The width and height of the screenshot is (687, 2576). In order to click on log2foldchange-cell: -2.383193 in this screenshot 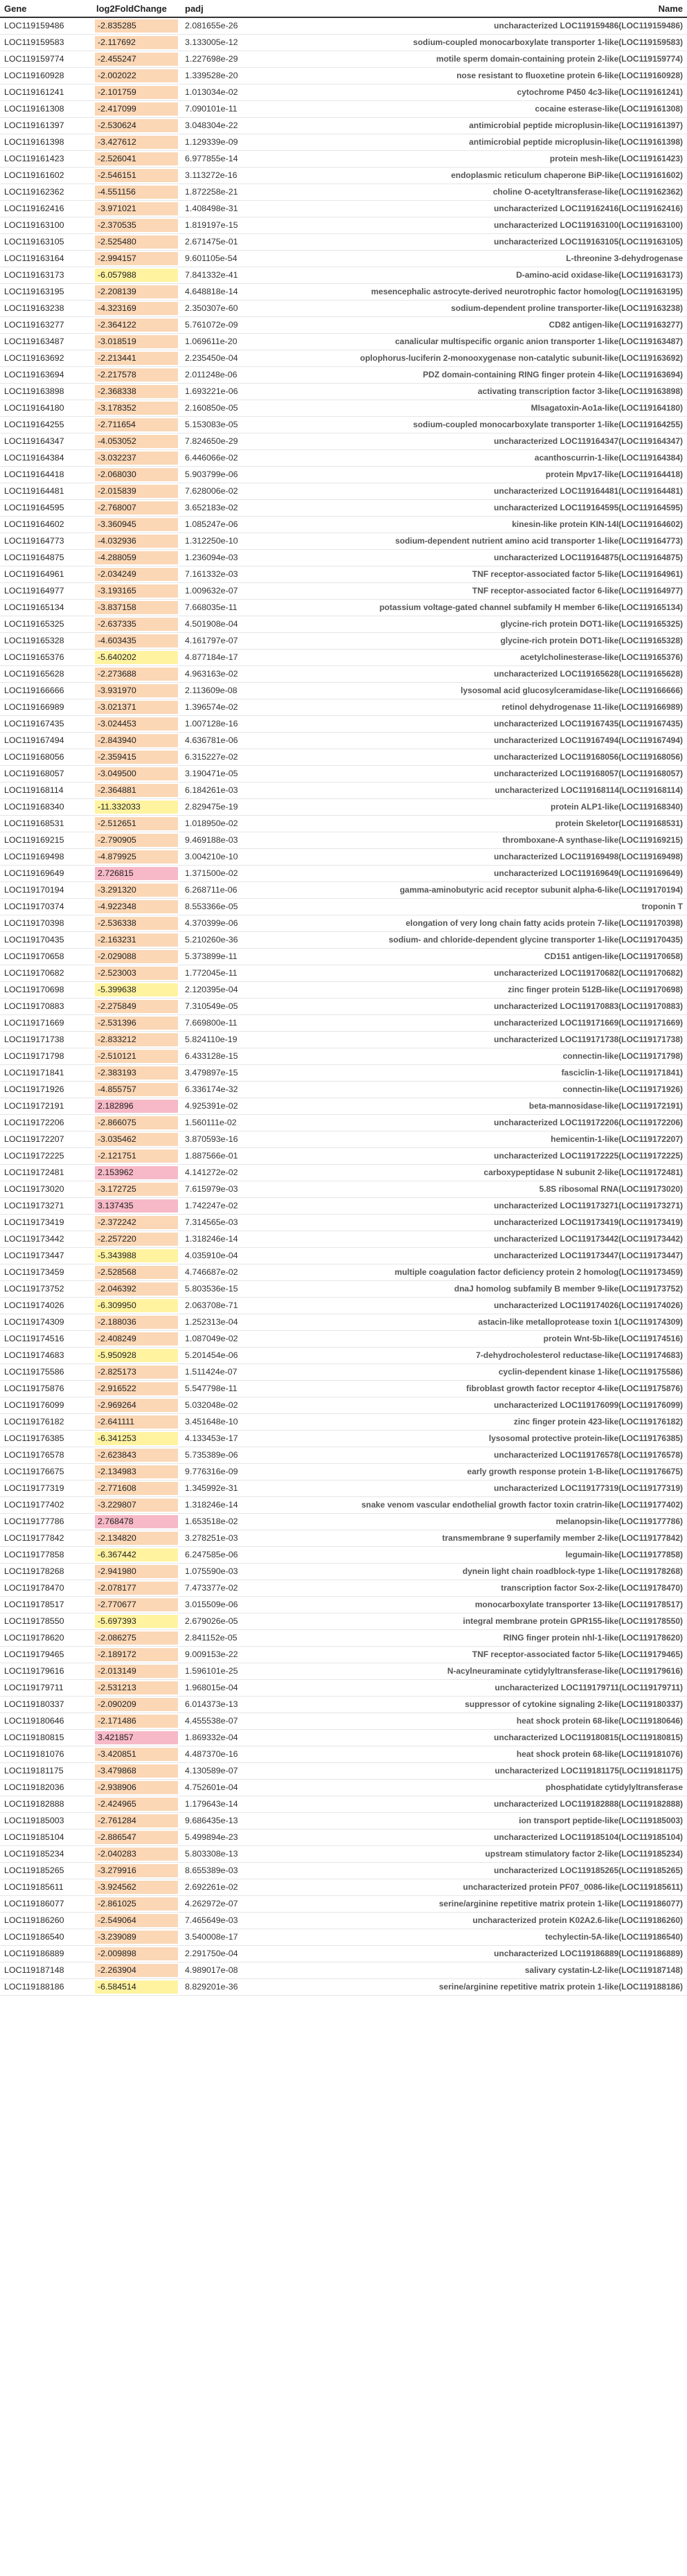, I will do `click(136, 1073)`.